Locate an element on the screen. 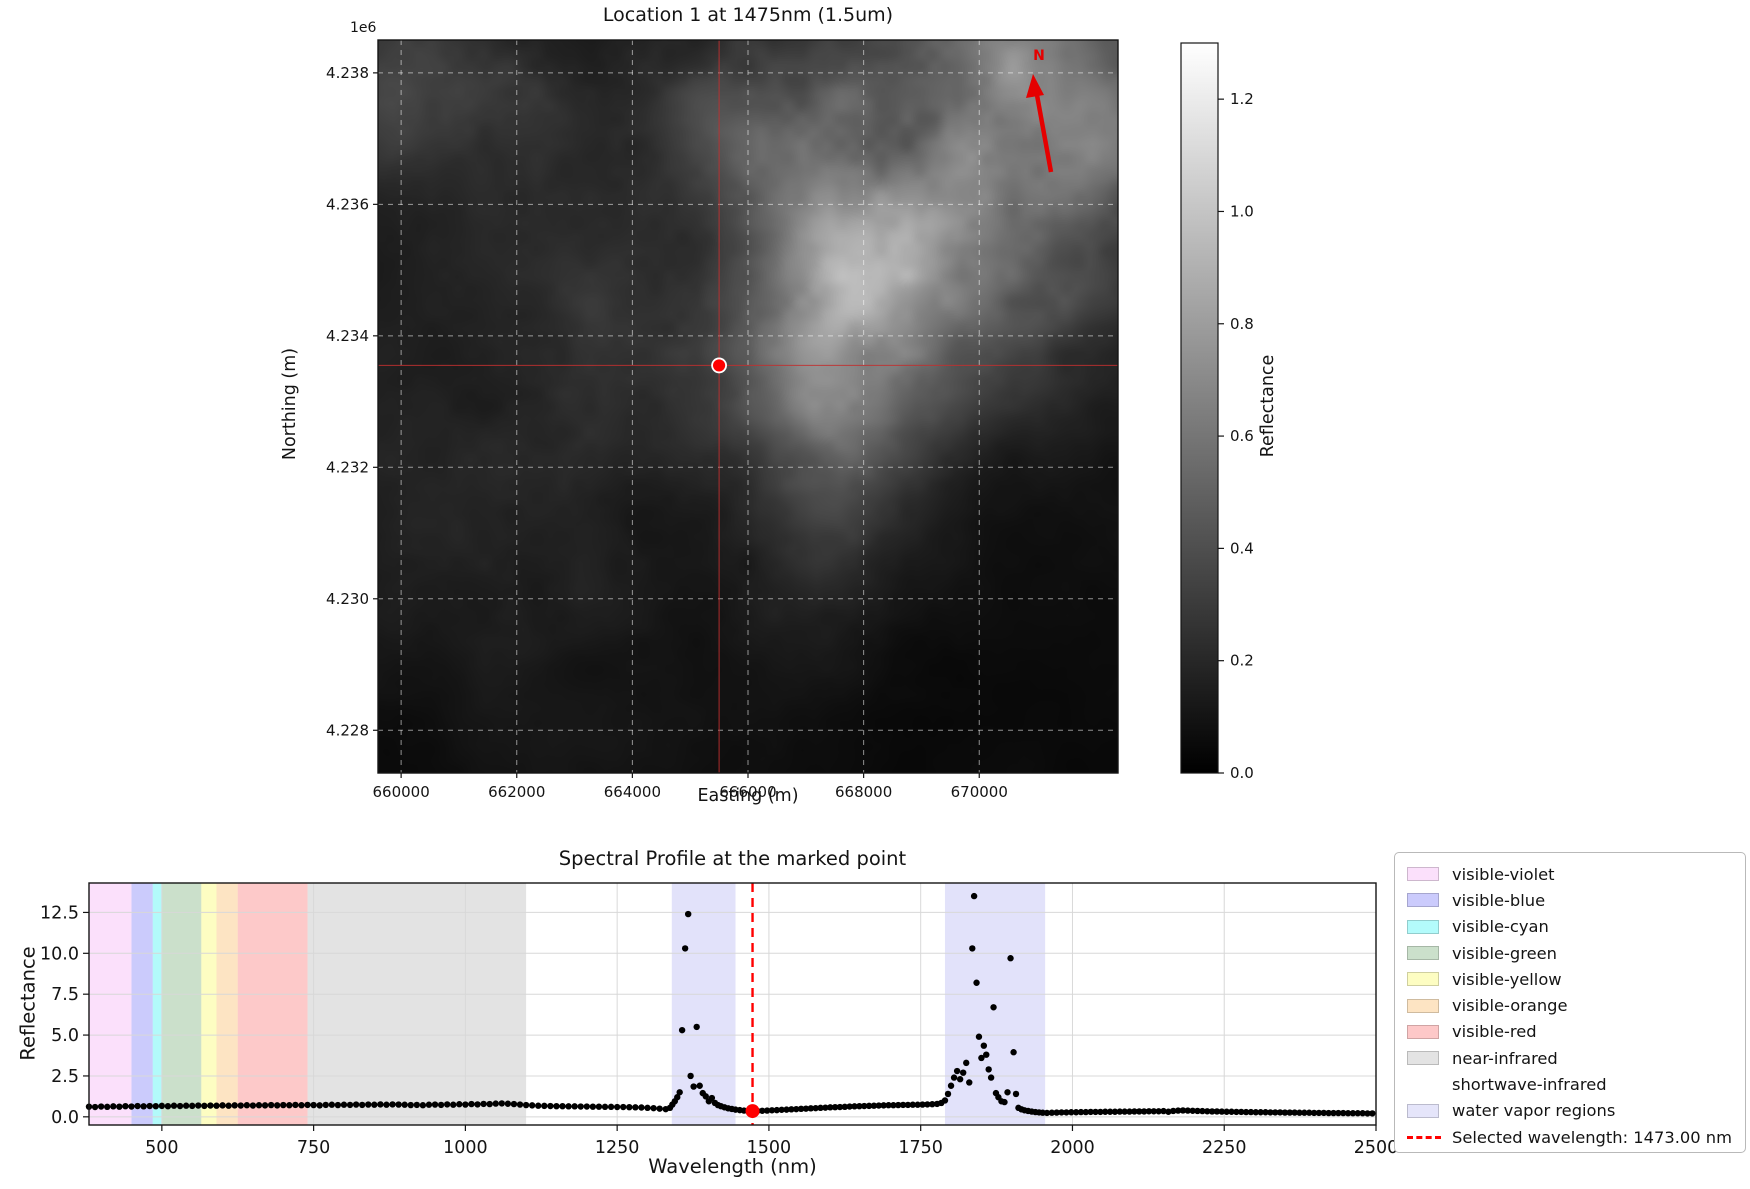 The height and width of the screenshot is (1189, 1750). legend-dashed-line-swatch is located at coordinates (1424, 1137).